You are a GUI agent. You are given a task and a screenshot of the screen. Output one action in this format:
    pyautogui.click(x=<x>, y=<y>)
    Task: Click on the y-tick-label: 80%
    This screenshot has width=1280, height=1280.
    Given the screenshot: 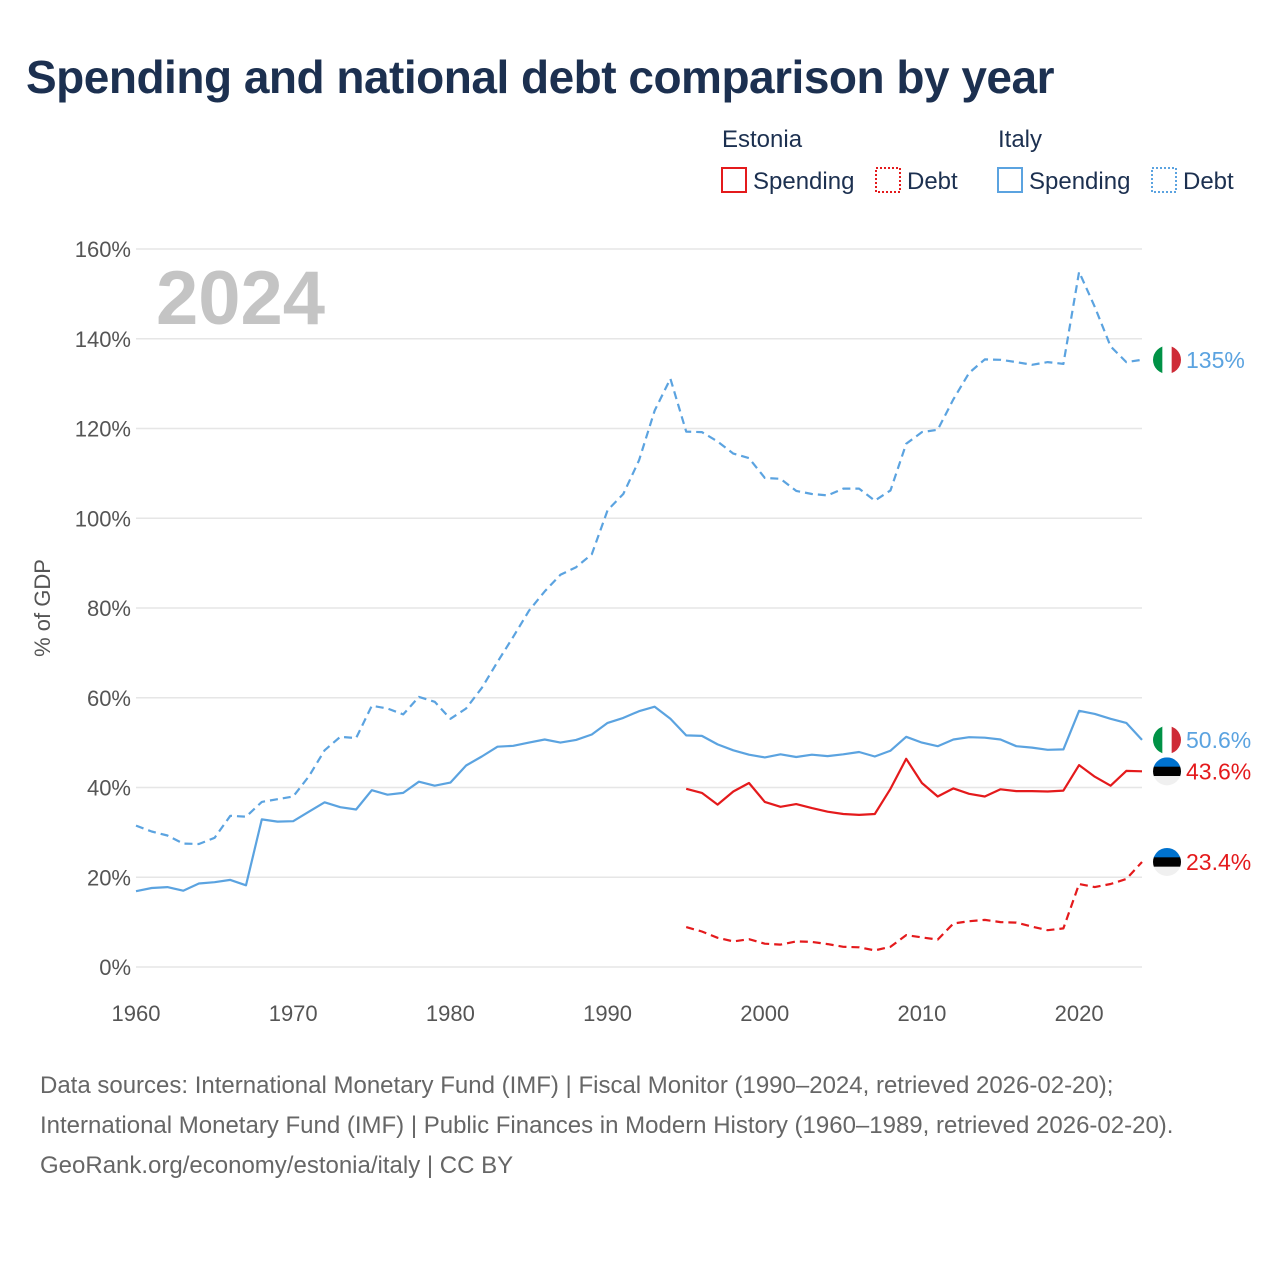 What is the action you would take?
    pyautogui.click(x=109, y=608)
    